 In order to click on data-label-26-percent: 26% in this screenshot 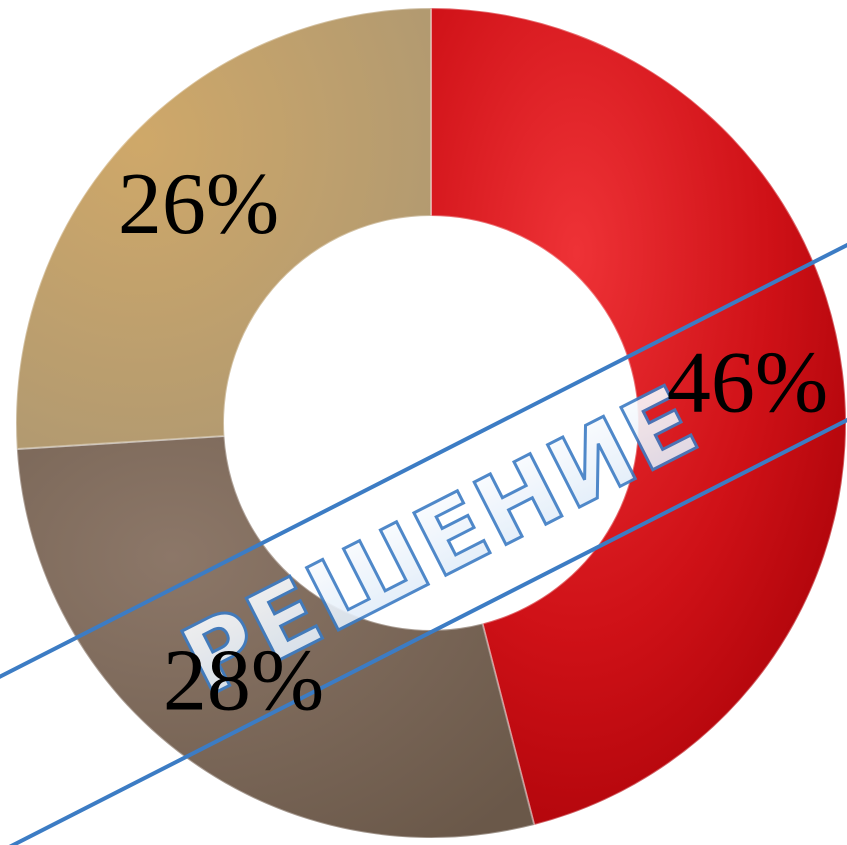, I will do `click(198, 204)`.